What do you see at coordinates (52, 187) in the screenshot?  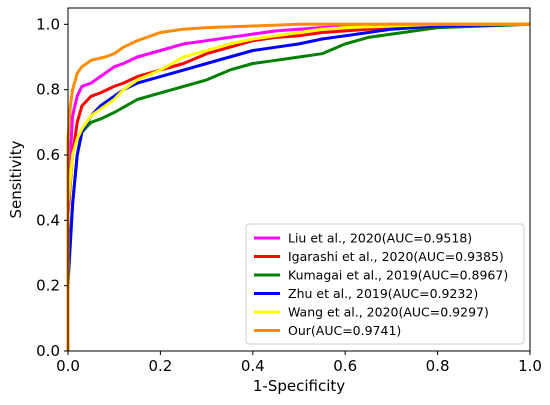 I see `y-axis-ticks: 0.0 0.2 0.4 0.6 0.8 1.0` at bounding box center [52, 187].